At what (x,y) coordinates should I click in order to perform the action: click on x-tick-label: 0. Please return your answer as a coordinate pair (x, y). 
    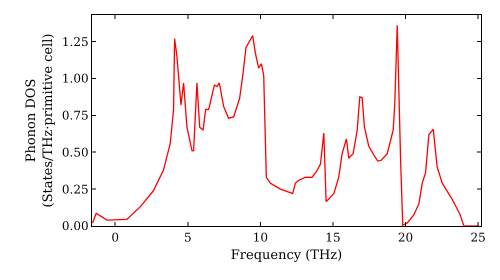
    Looking at the image, I should click on (115, 237).